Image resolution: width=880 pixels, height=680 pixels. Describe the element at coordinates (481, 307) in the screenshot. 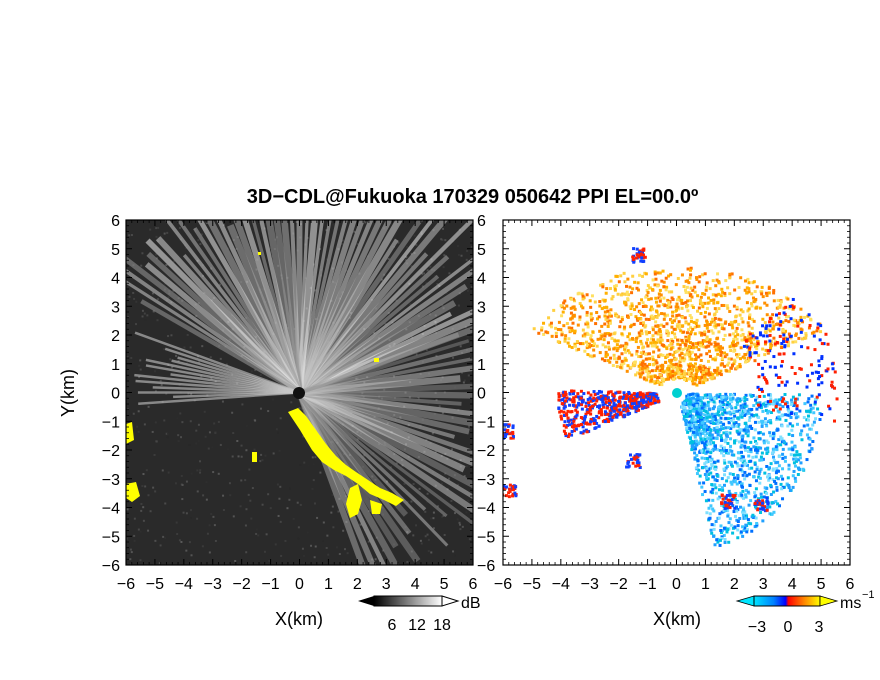

I see `y-tick-label: 3` at that location.